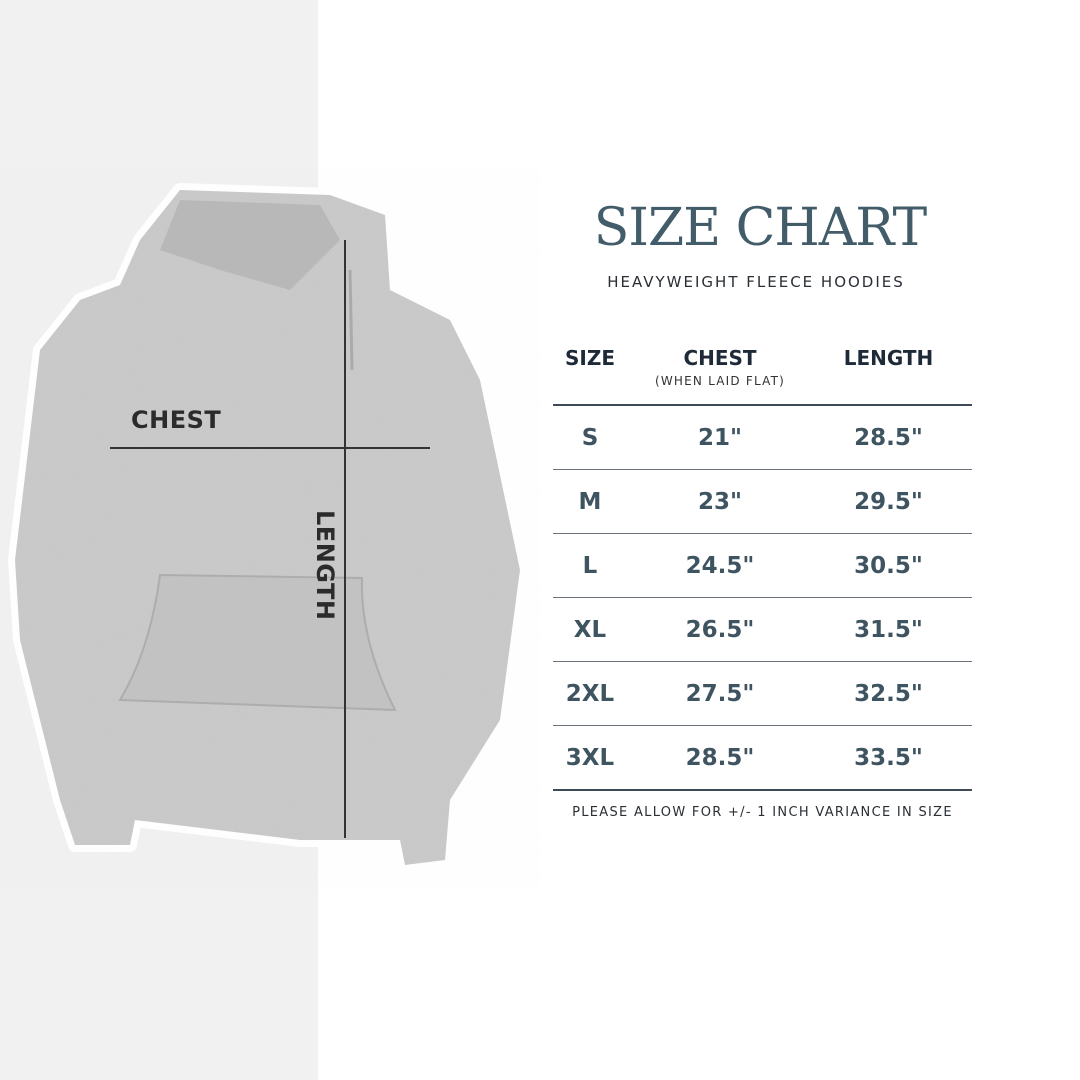 The image size is (1080, 1080). Describe the element at coordinates (176, 420) in the screenshot. I see `chest-measure-label: CHEST` at that location.